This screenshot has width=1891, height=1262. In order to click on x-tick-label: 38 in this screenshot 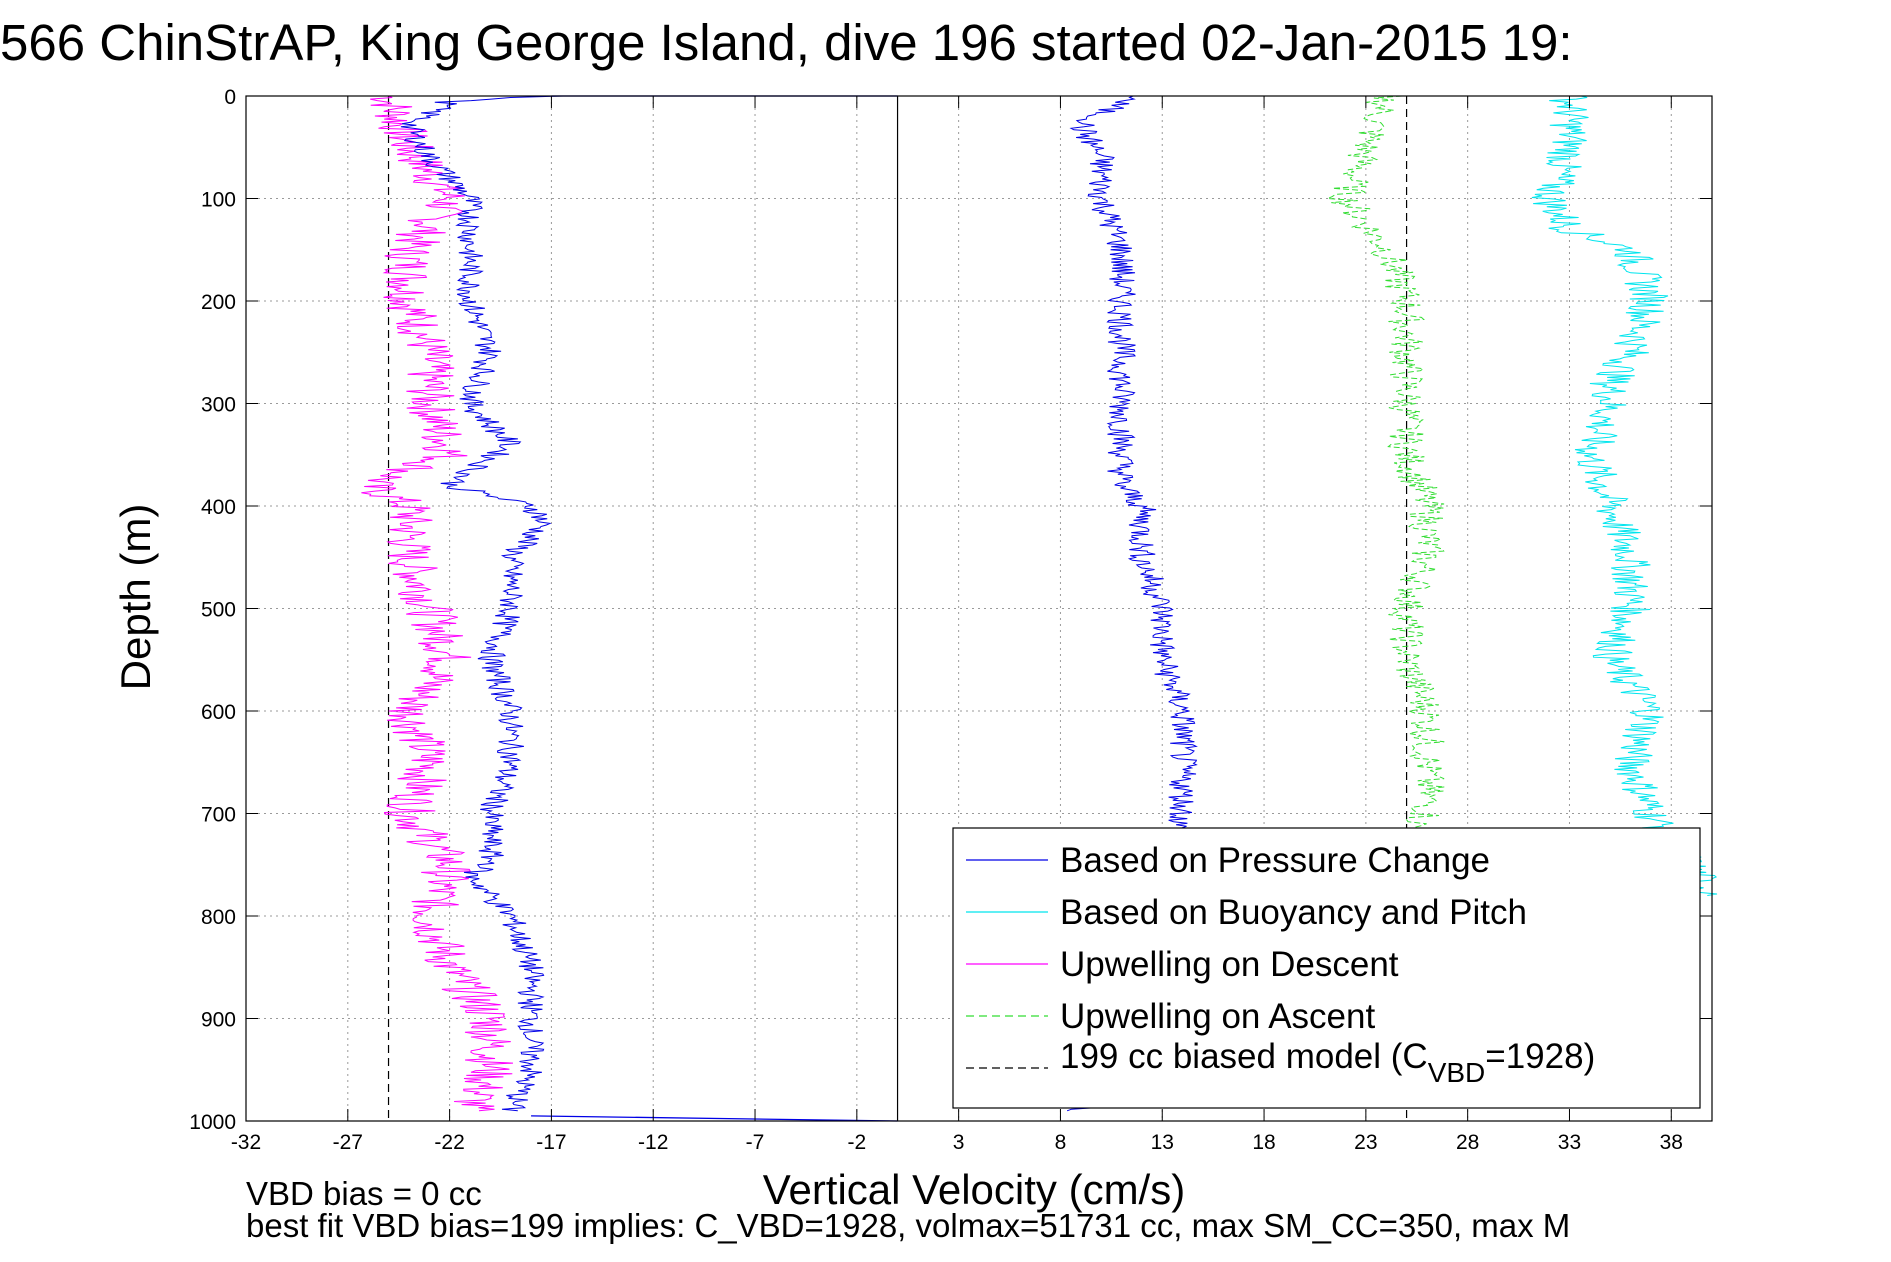, I will do `click(1671, 1142)`.